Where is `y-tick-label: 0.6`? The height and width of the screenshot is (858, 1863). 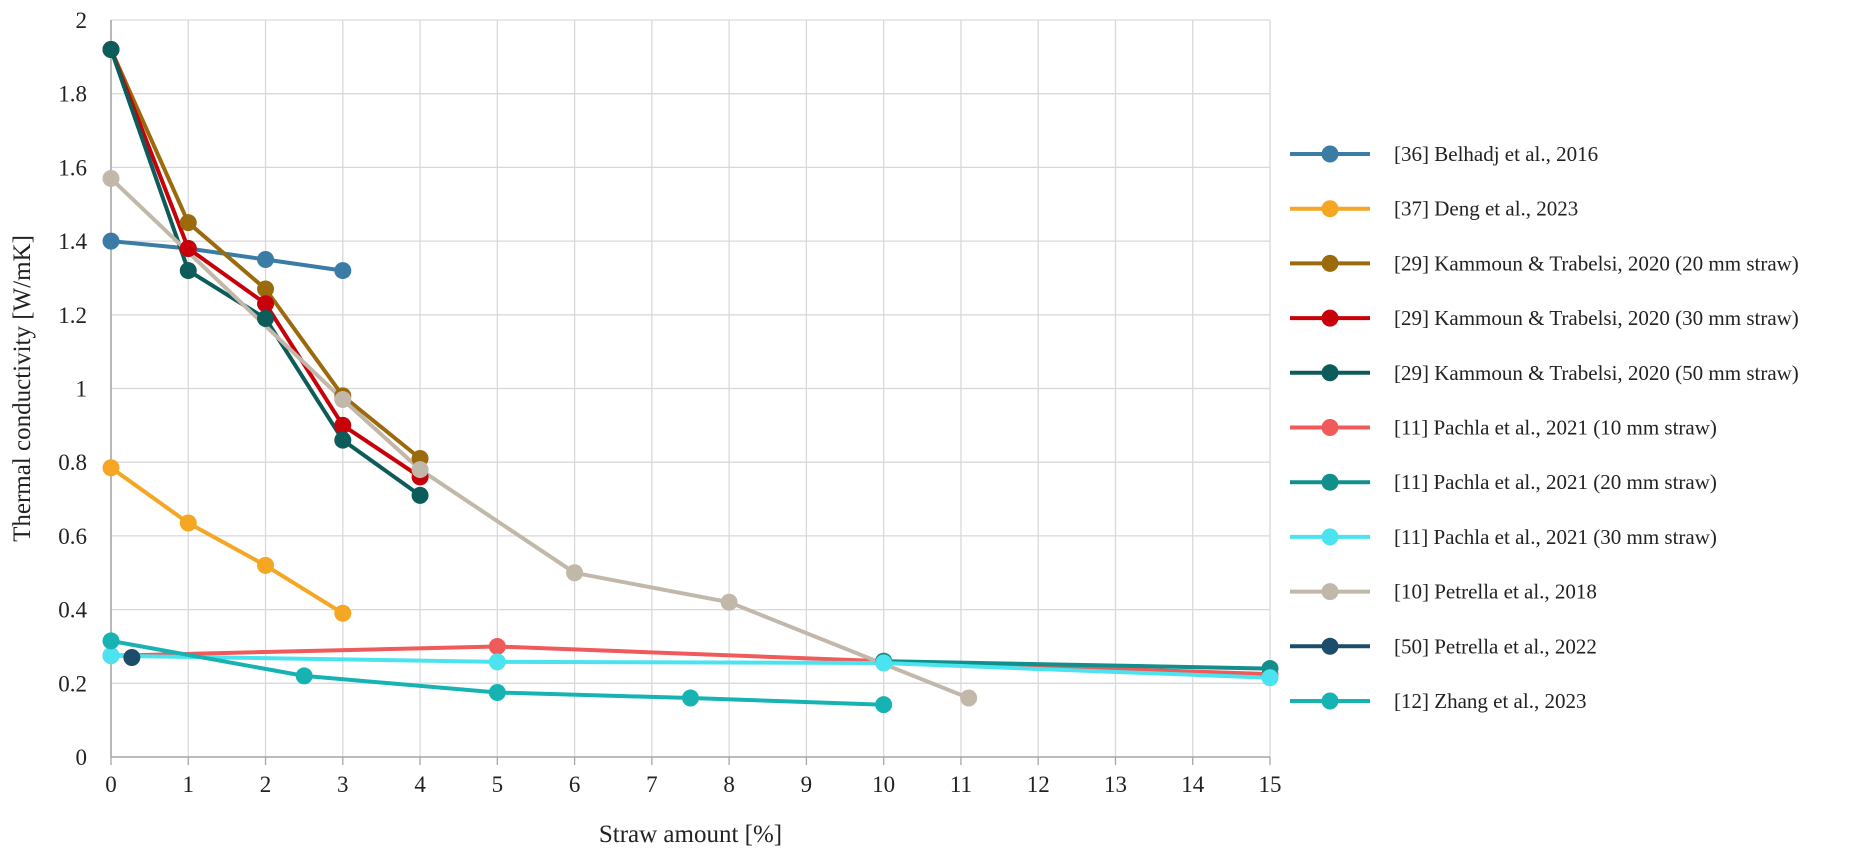 y-tick-label: 0.6 is located at coordinates (72, 536).